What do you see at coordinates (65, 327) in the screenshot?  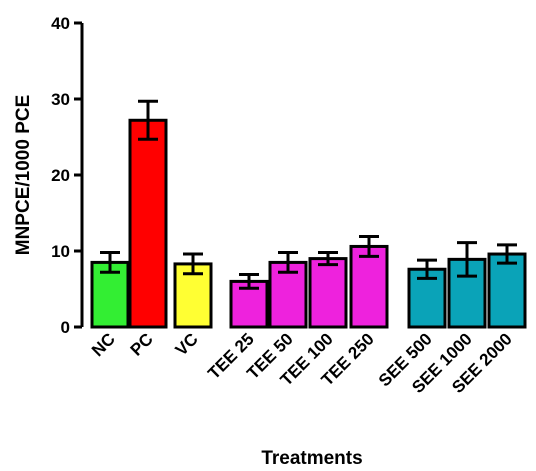 I see `y-tick-label: 0` at bounding box center [65, 327].